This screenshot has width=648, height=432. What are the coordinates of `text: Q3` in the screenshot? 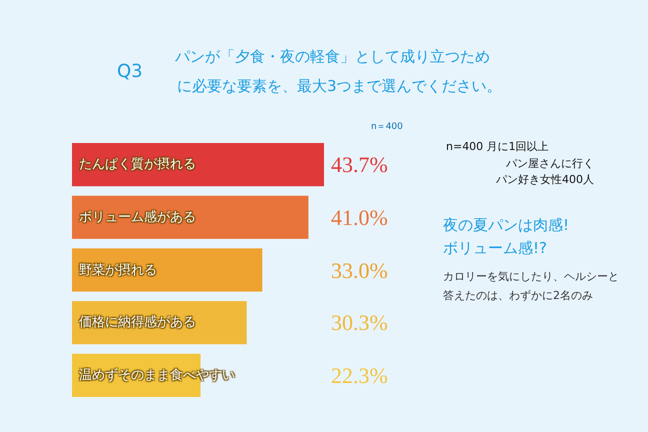 It's located at (130, 71).